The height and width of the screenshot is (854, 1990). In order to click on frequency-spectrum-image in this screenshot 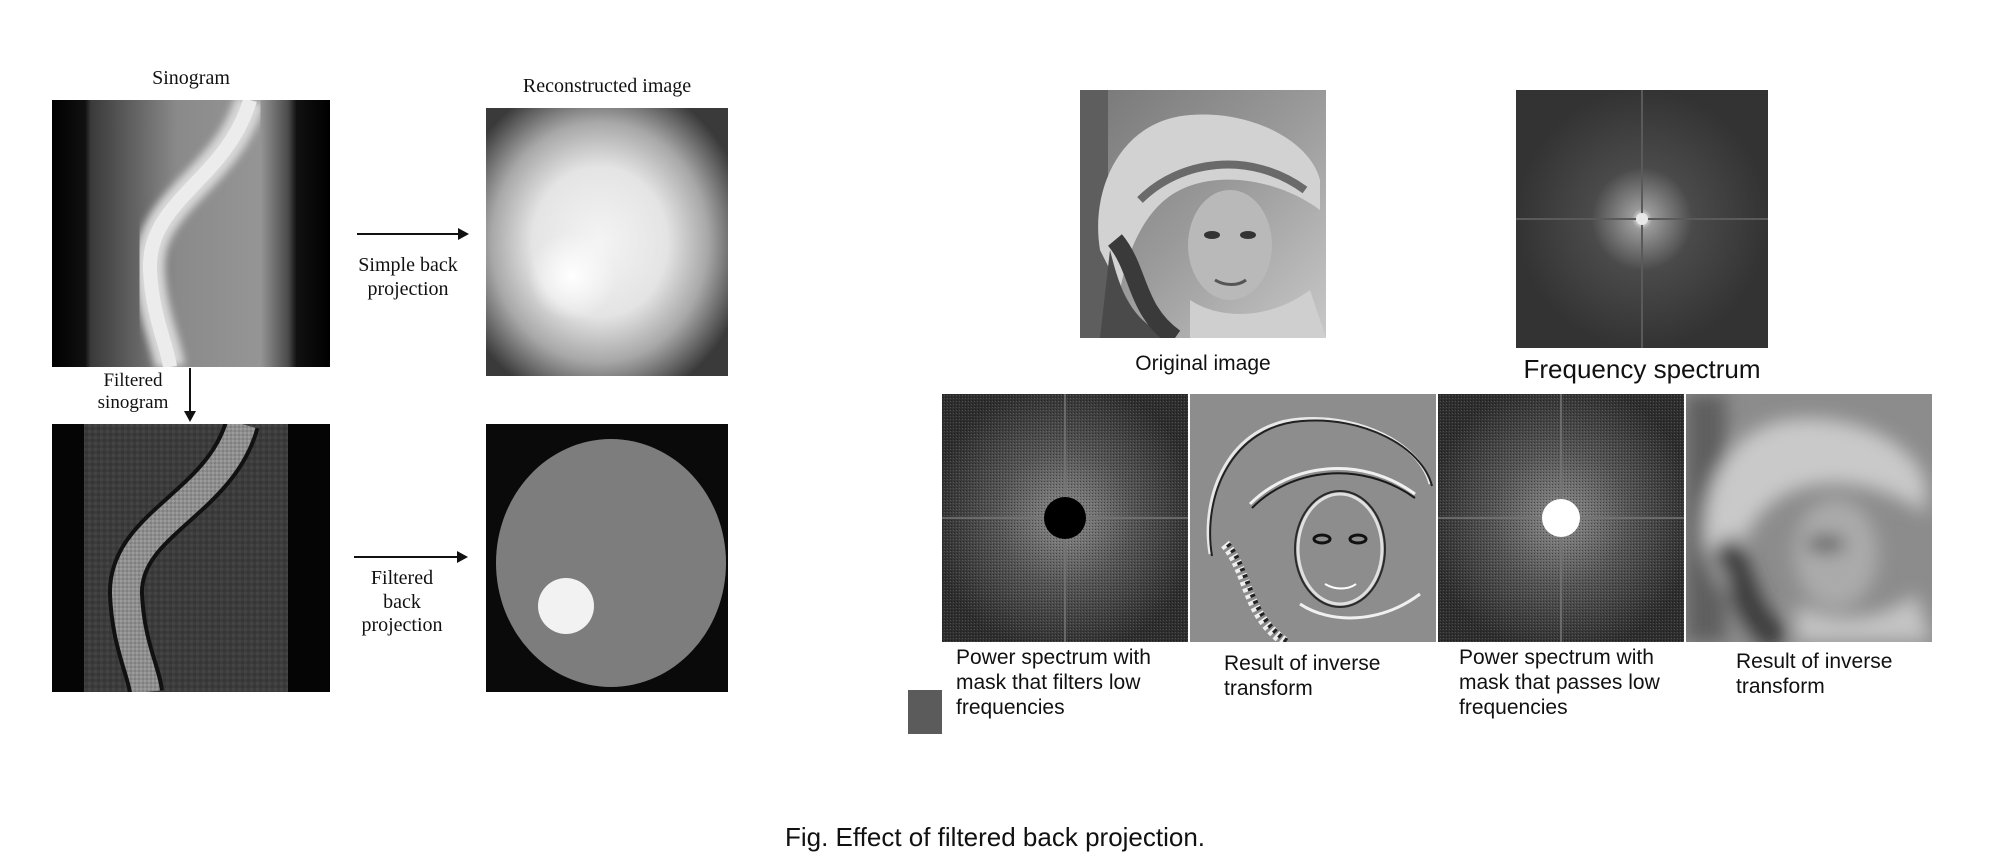, I will do `click(1642, 219)`.